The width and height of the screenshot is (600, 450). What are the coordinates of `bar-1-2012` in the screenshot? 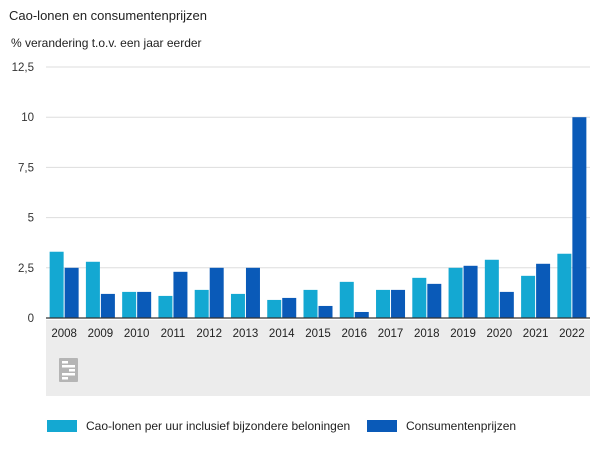 It's located at (201, 303).